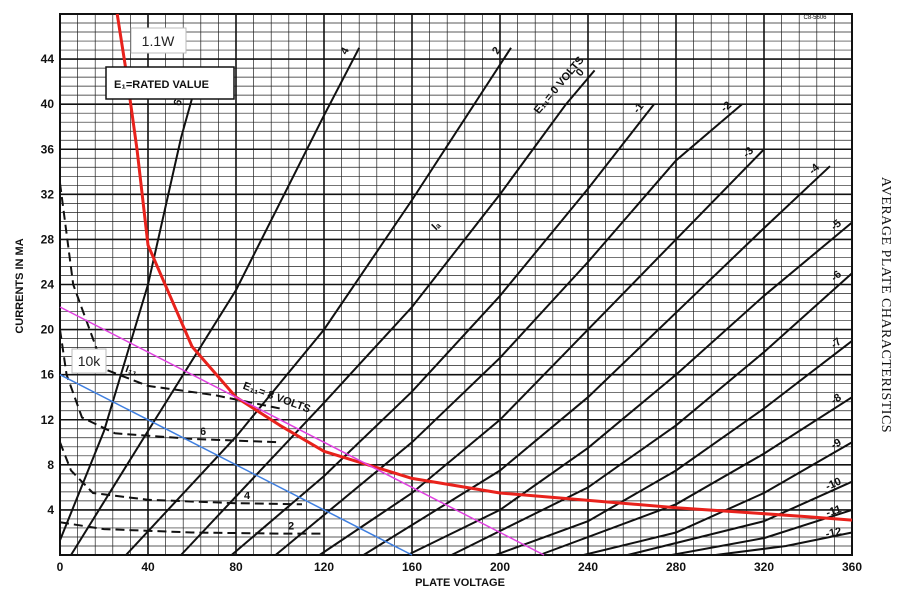  I want to click on legend-box-text: E₁=RATED VALUE, so click(161, 85).